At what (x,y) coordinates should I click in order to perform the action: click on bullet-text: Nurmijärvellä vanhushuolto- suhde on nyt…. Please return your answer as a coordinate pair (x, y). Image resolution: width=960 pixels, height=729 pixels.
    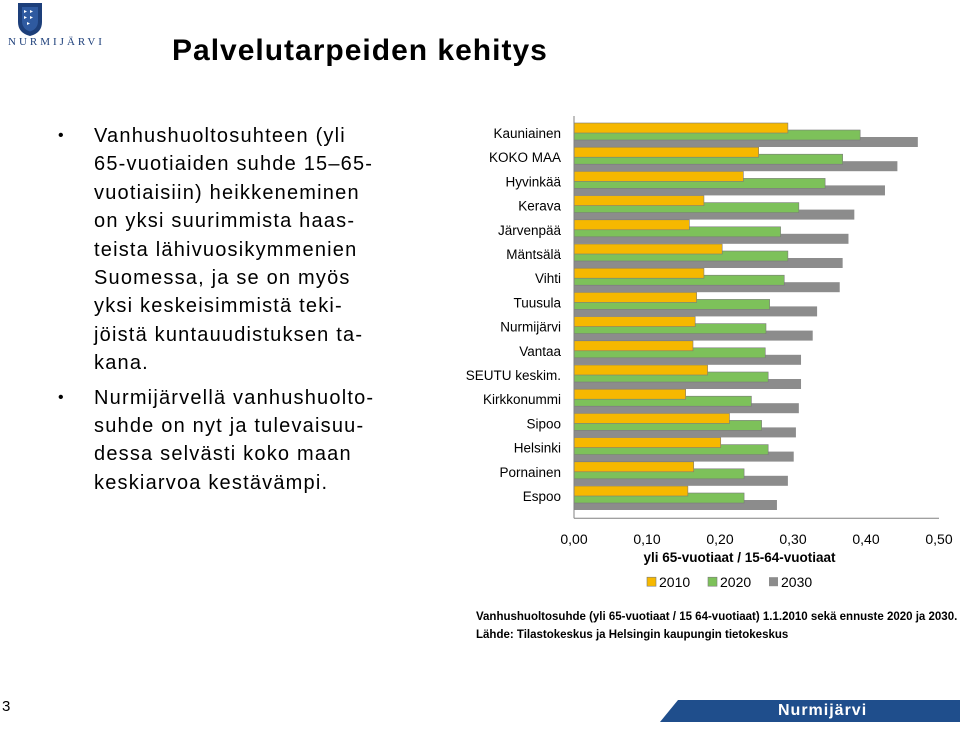
    Looking at the image, I should click on (234, 440).